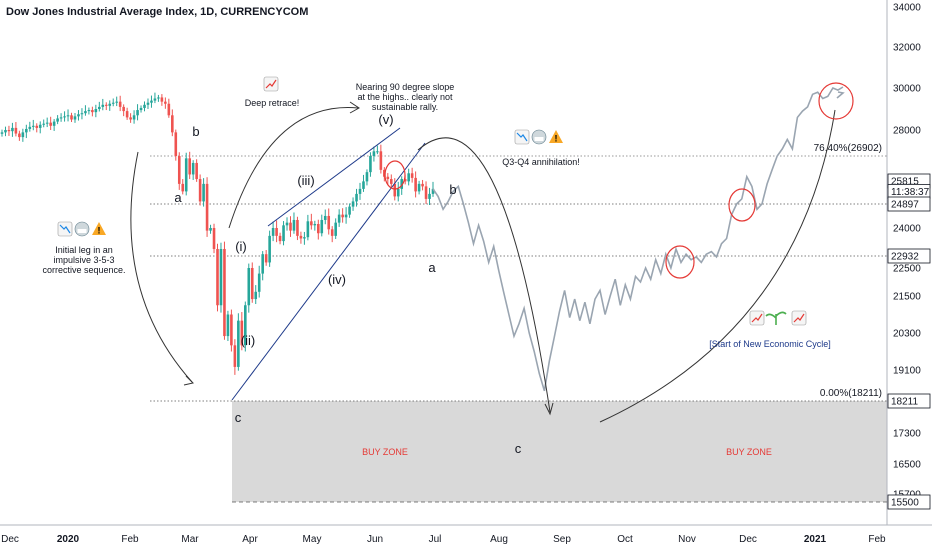 The height and width of the screenshot is (550, 932). I want to click on y-tick-label: 17300, so click(907, 434).